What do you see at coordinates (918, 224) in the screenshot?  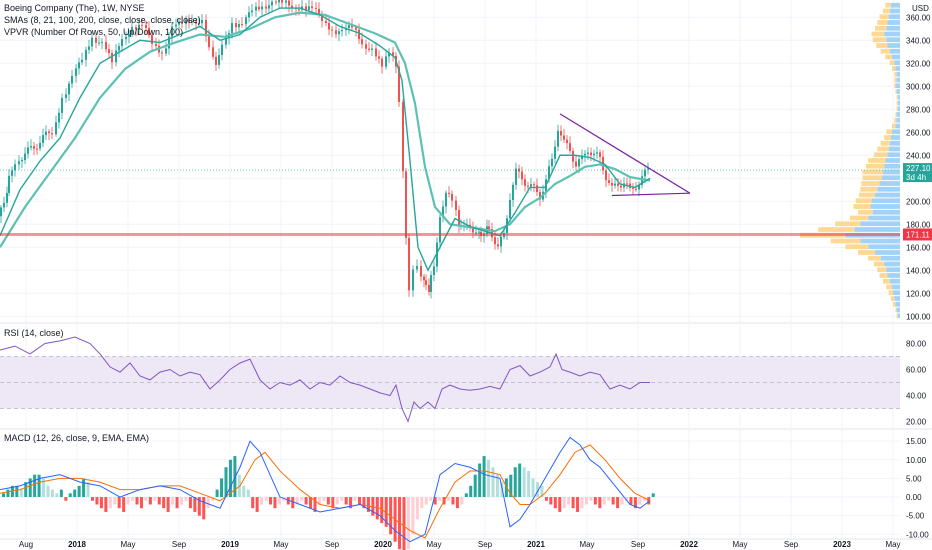 I see `price-tick-label: 180.00` at bounding box center [918, 224].